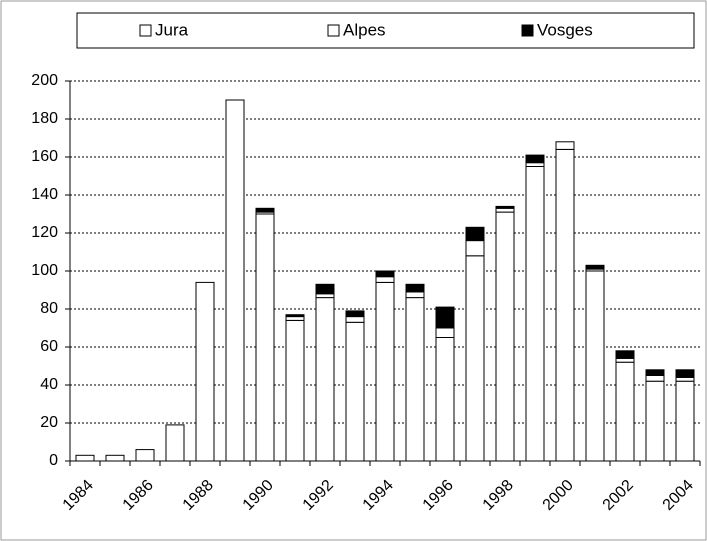 The height and width of the screenshot is (541, 707). Describe the element at coordinates (364, 29) in the screenshot. I see `legend-label: Alpes` at that location.